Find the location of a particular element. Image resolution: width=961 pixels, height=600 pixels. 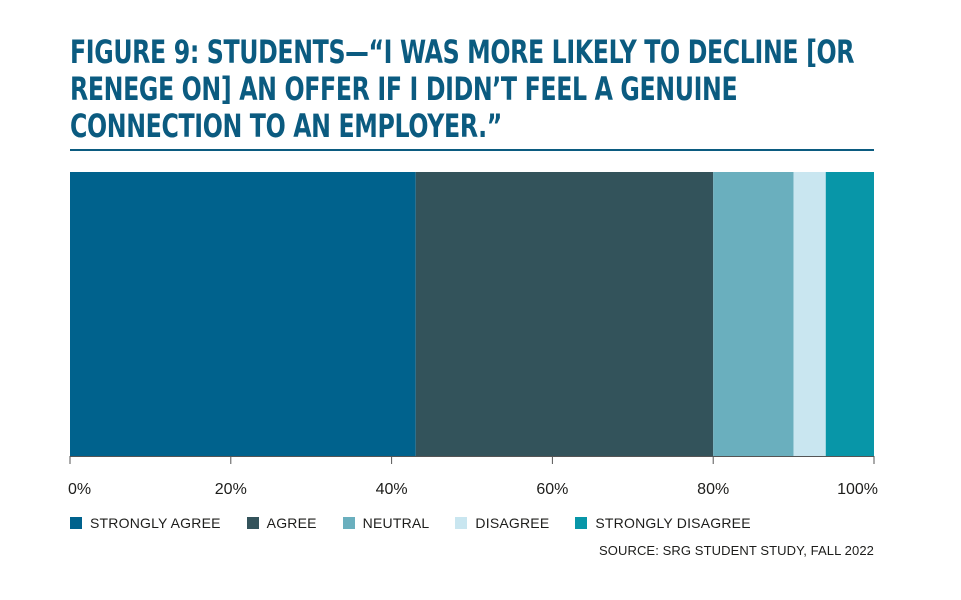

x-tick-label: 100% is located at coordinates (857, 489).